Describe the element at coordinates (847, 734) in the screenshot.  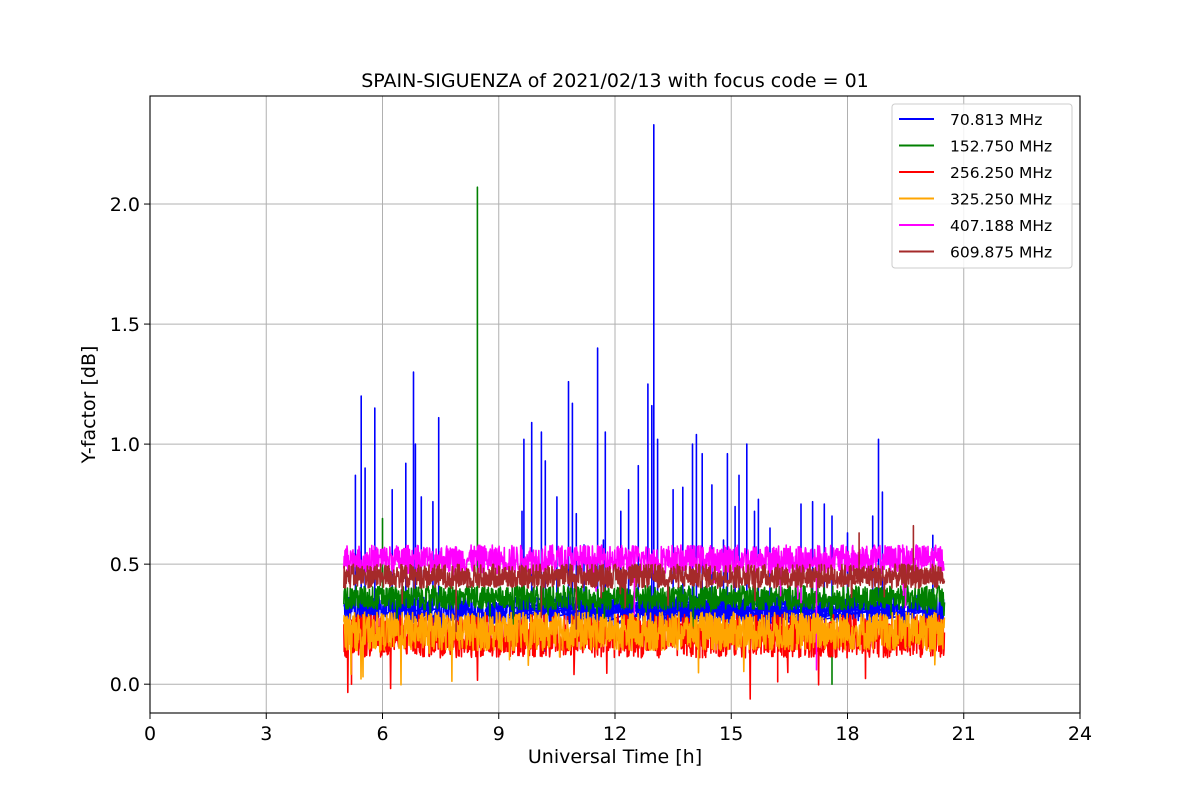
I see `x-tick-label: 18` at that location.